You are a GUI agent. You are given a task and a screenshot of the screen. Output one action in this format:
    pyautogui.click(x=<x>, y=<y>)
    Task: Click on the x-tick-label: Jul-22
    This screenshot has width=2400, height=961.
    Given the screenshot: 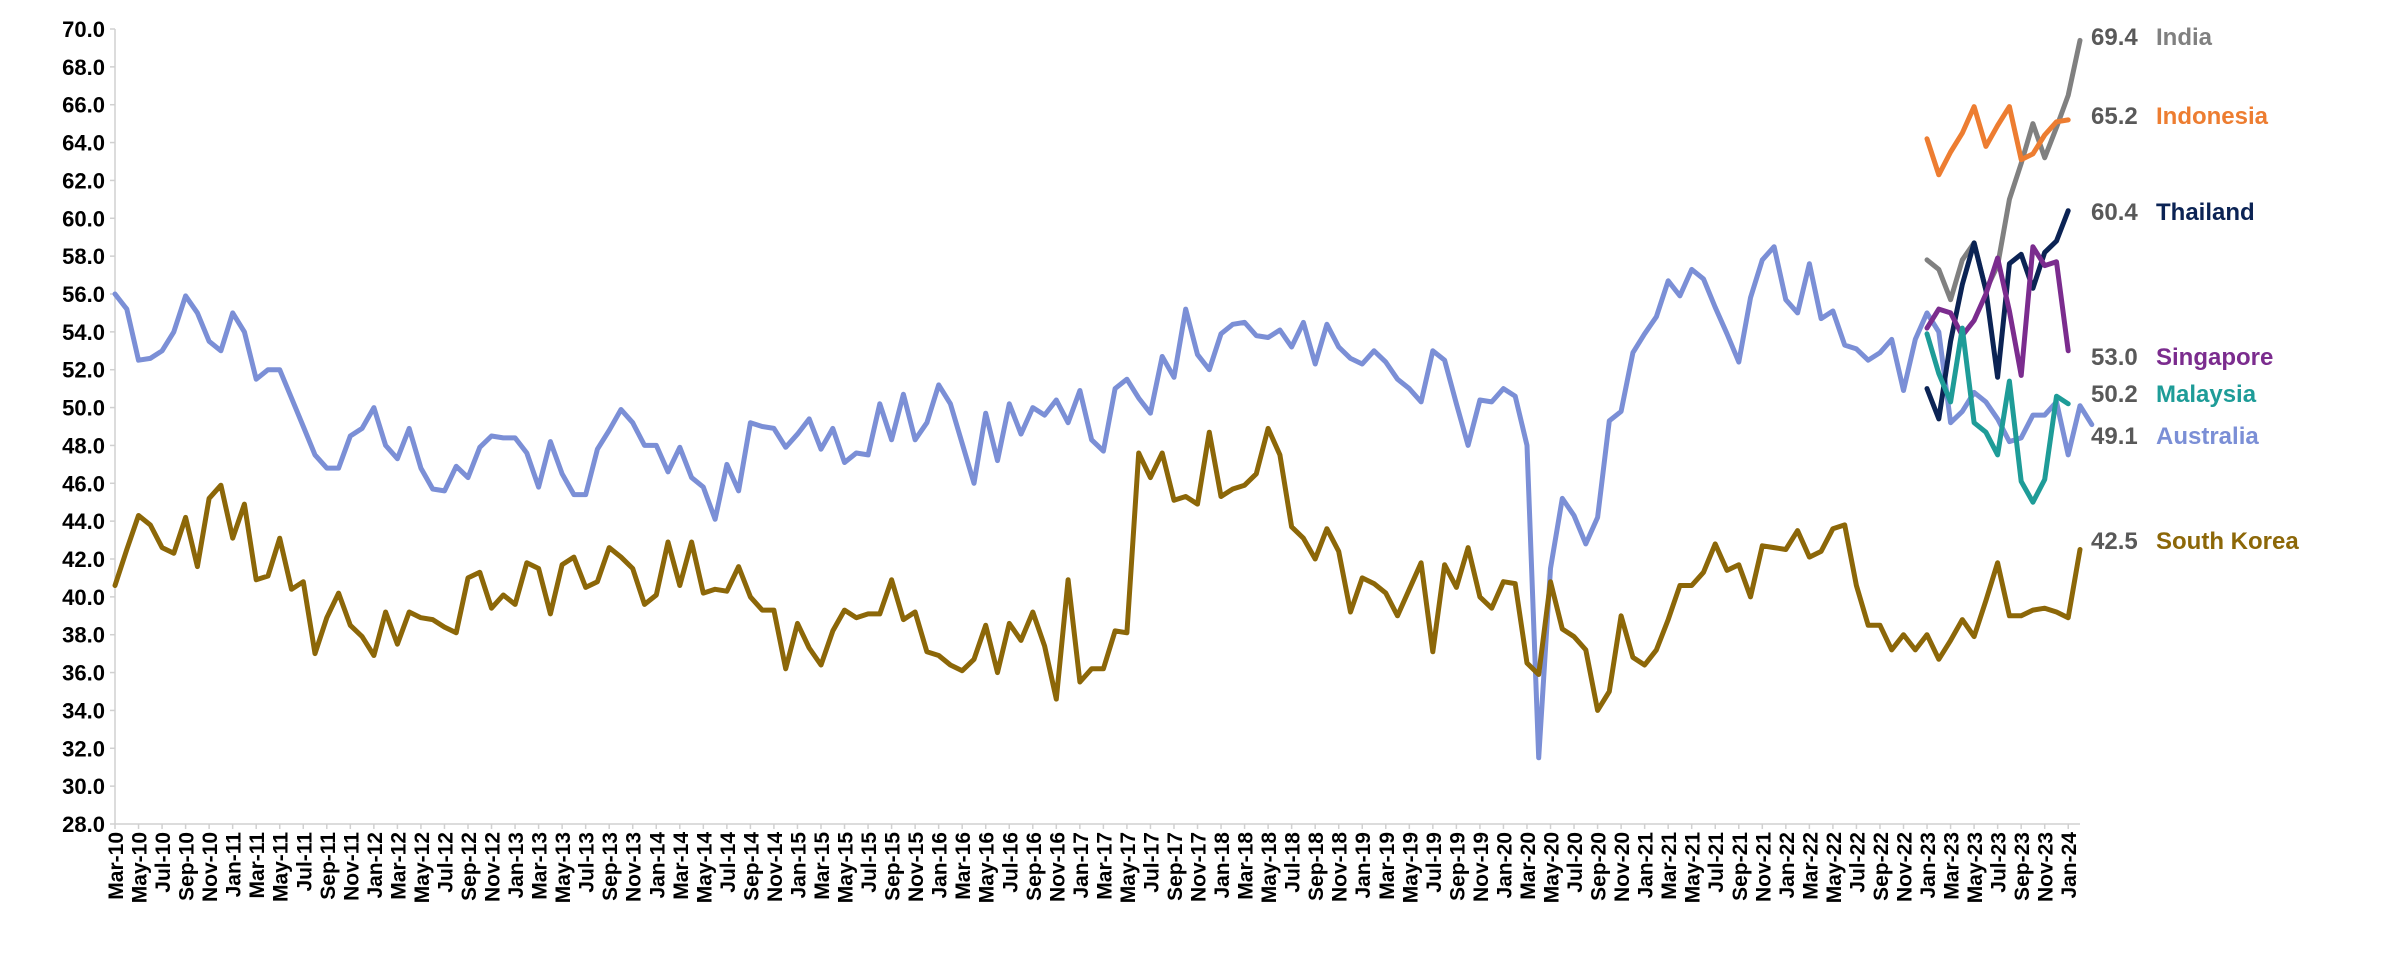 What is the action you would take?
    pyautogui.click(x=1857, y=862)
    